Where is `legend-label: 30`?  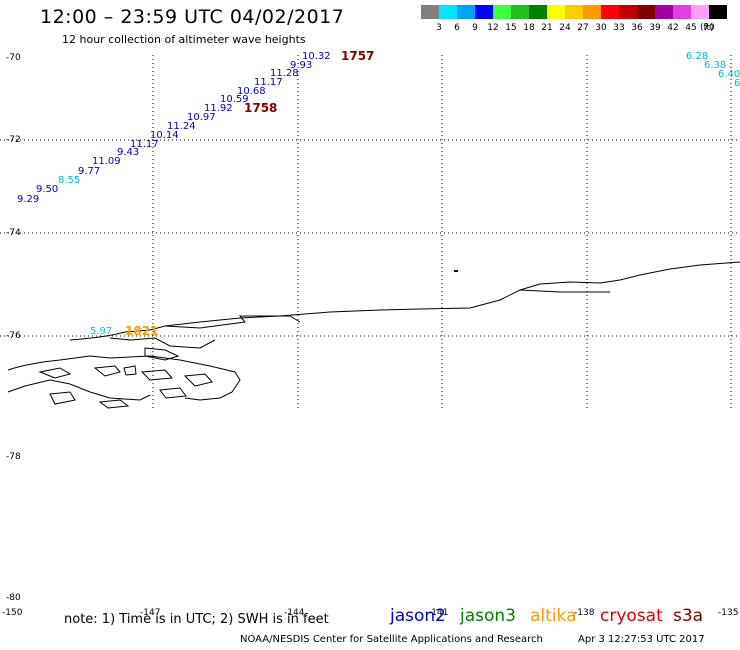
legend-label: 30 is located at coordinates (601, 28).